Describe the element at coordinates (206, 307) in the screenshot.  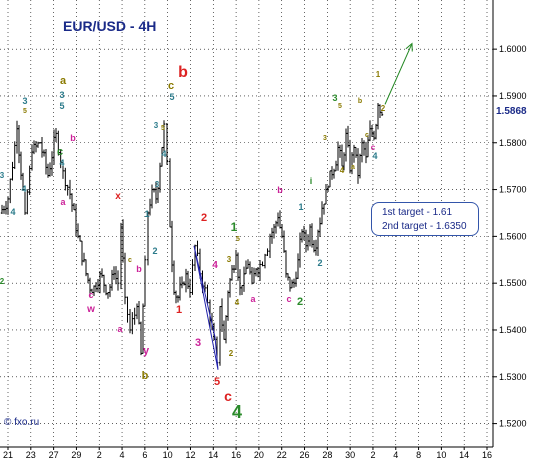
I see `wave-triangle` at that location.